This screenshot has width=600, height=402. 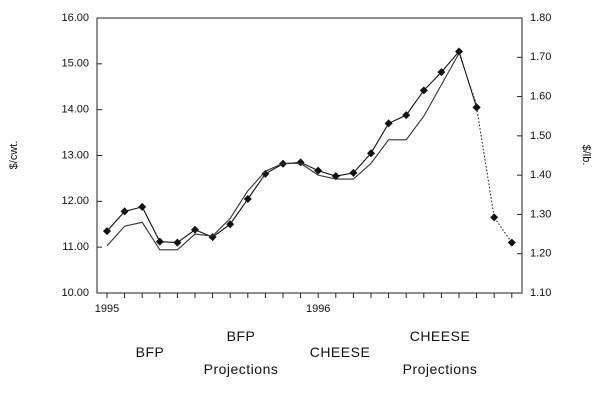 What do you see at coordinates (75, 201) in the screenshot?
I see `y-tick-label: 12.00` at bounding box center [75, 201].